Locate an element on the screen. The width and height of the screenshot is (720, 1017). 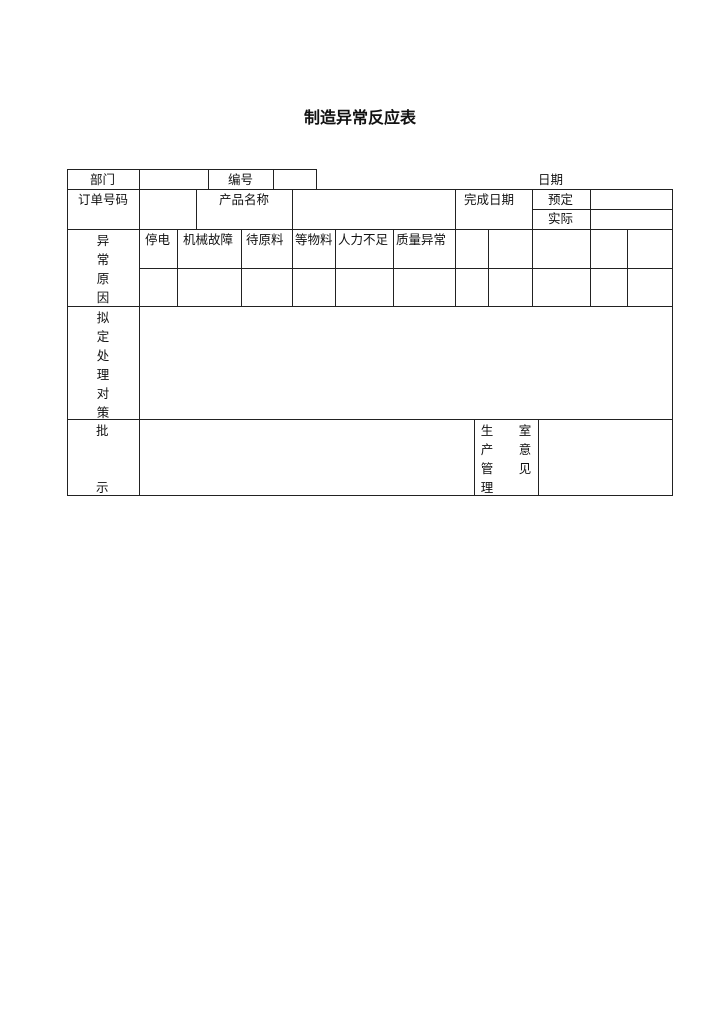
cause-item: 人力不足 is located at coordinates (363, 239).